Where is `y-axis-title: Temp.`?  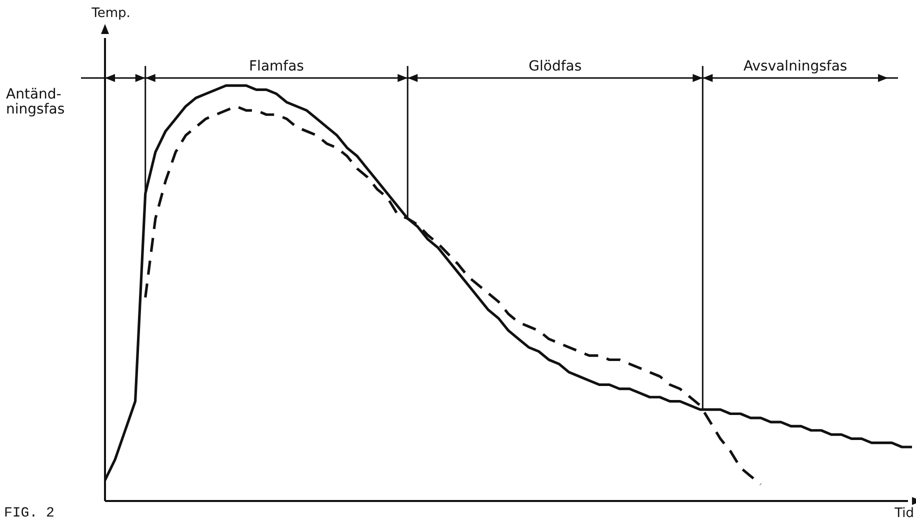
y-axis-title: Temp. is located at coordinates (110, 13).